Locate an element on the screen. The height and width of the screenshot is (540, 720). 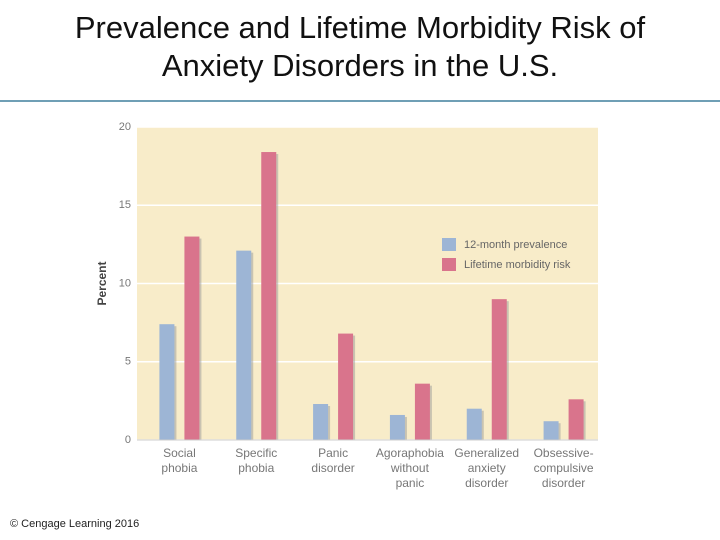
x-tick-label-line: Panic is located at coordinates (333, 453).